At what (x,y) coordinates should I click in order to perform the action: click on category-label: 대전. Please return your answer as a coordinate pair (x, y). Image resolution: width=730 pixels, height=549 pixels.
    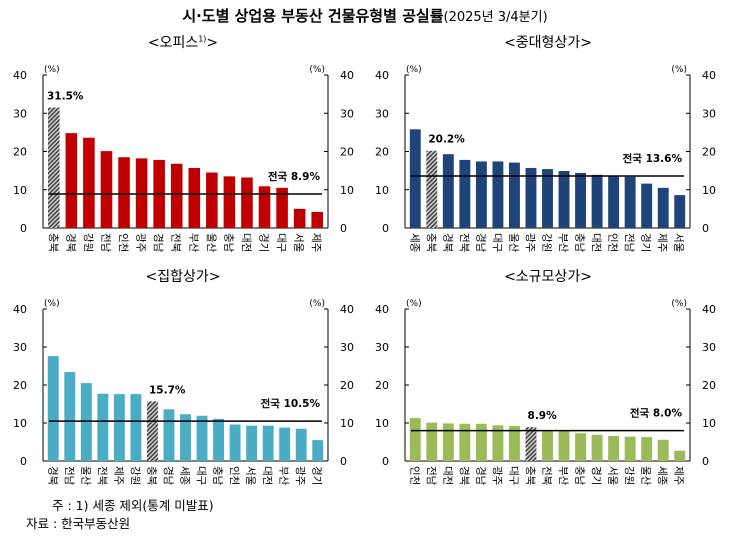
    Looking at the image, I should click on (447, 475).